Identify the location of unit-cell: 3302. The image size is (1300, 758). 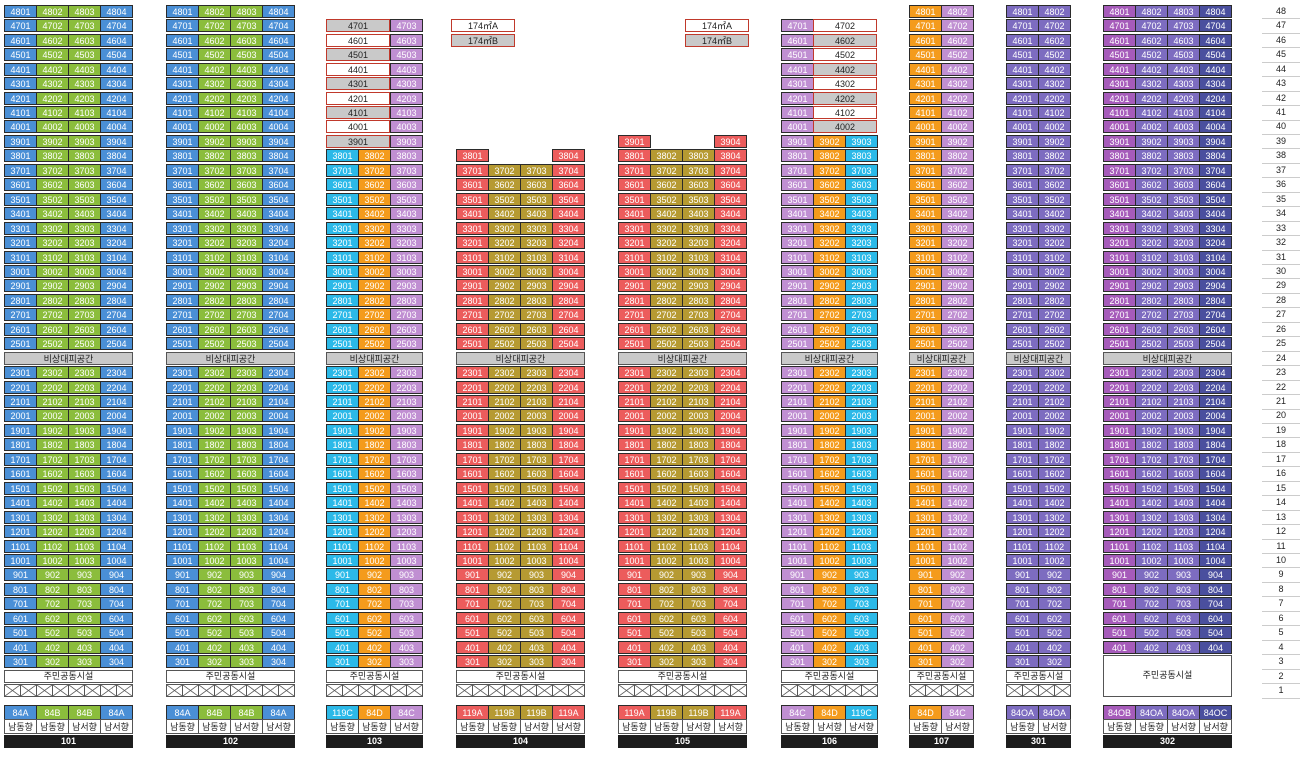
(1151, 228).